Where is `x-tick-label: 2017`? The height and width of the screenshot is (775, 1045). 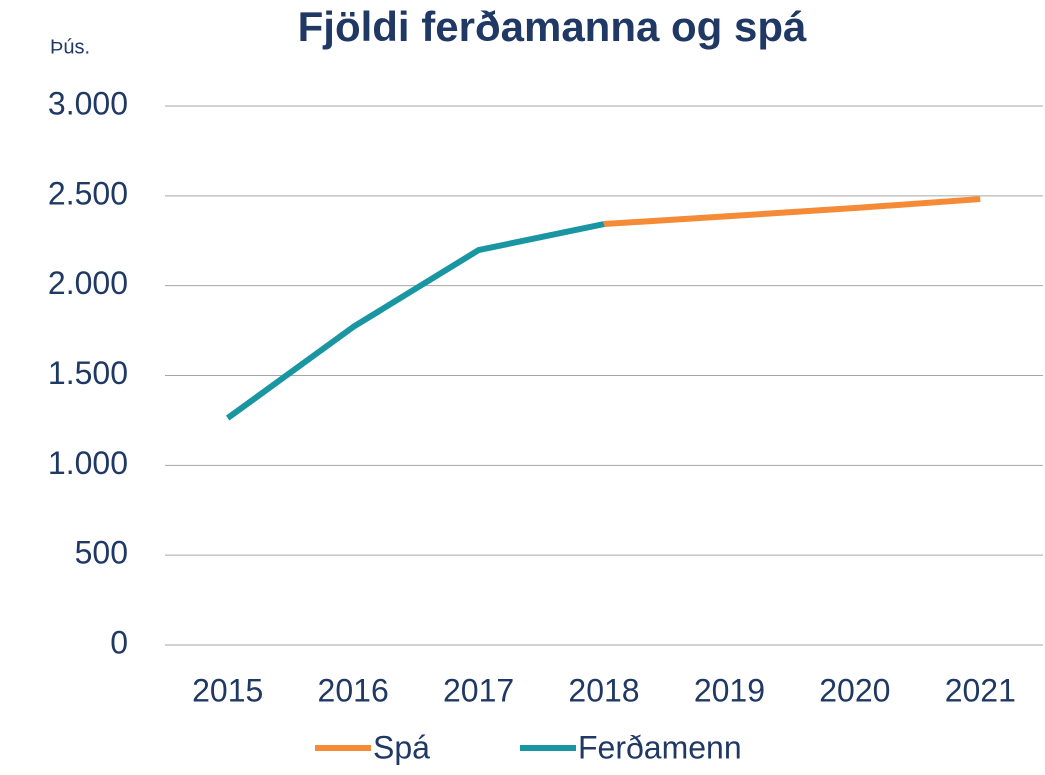
x-tick-label: 2017 is located at coordinates (478, 690).